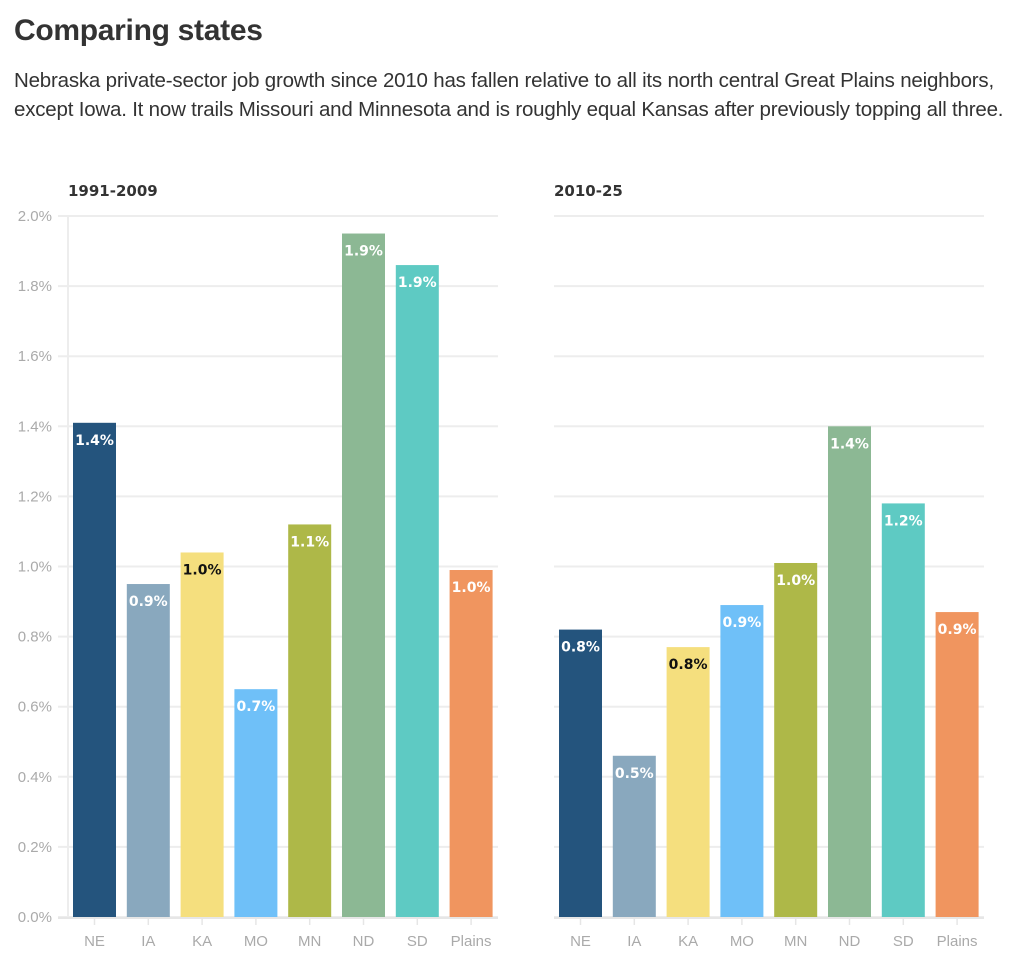  Describe the element at coordinates (363, 252) in the screenshot. I see `panel-1-data-label-nd: 1.9%` at that location.